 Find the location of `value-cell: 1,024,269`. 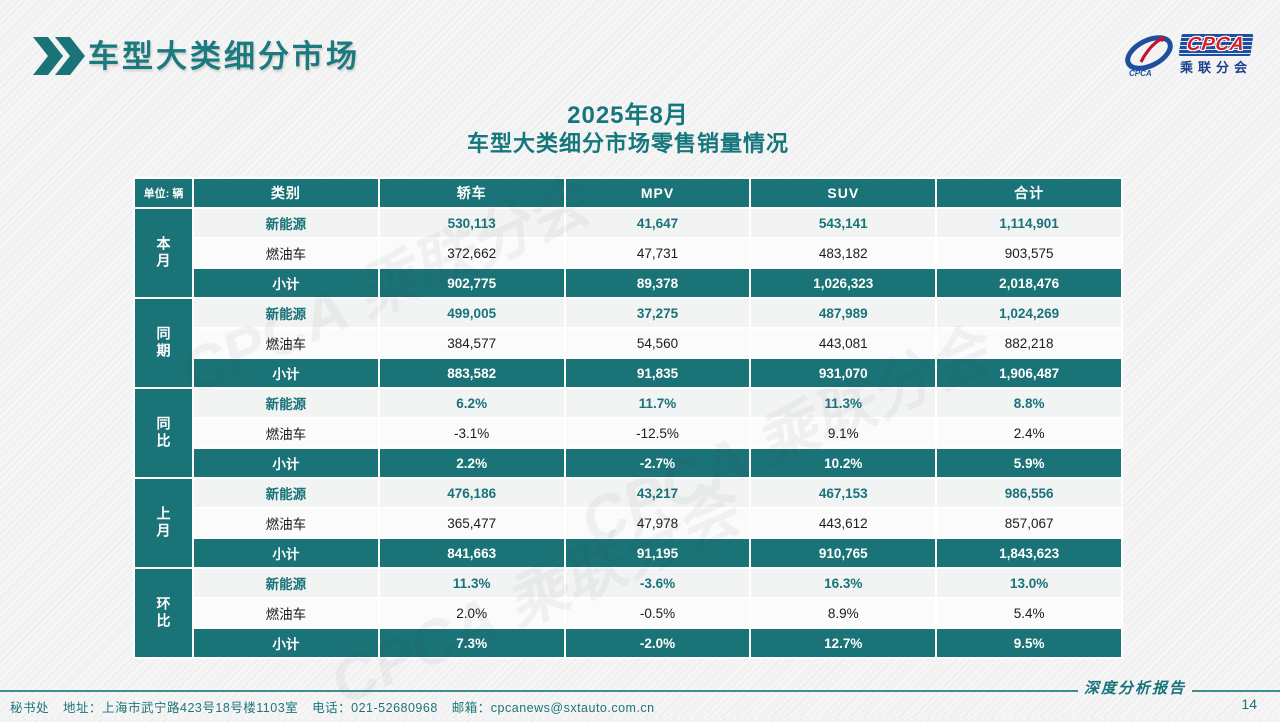

value-cell: 1,024,269 is located at coordinates (1029, 313).